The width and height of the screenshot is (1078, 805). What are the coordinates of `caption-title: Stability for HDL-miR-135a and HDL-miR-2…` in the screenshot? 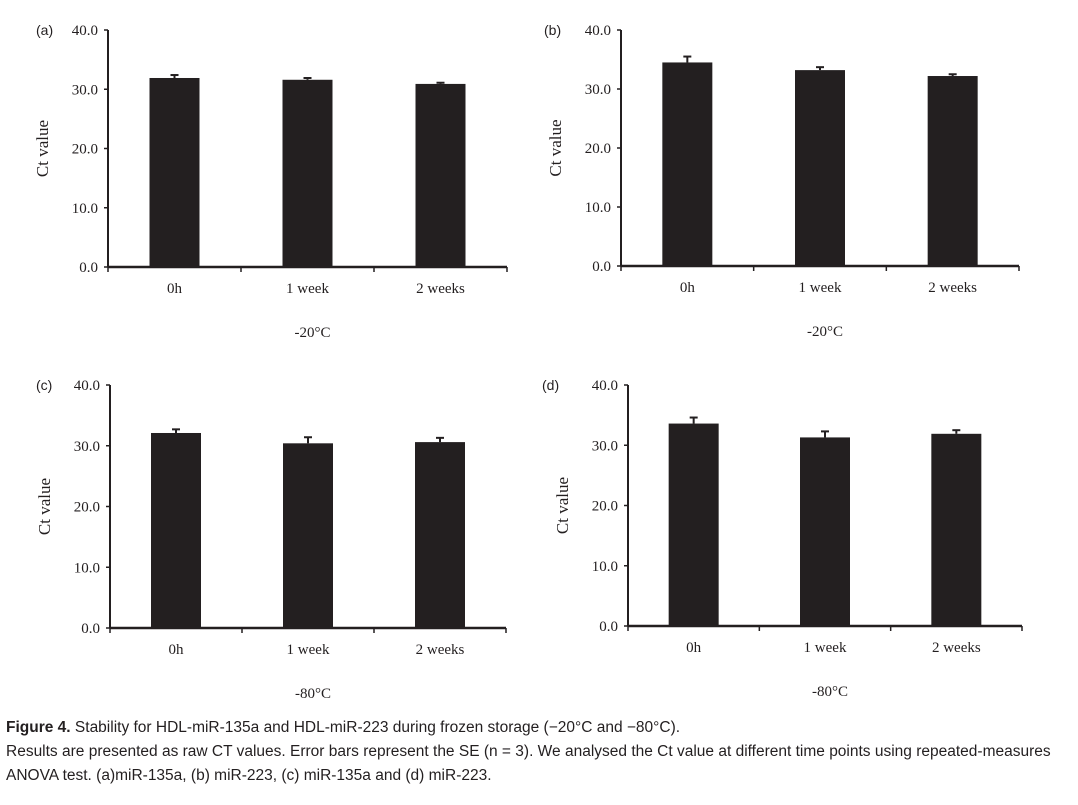 It's located at (377, 727).